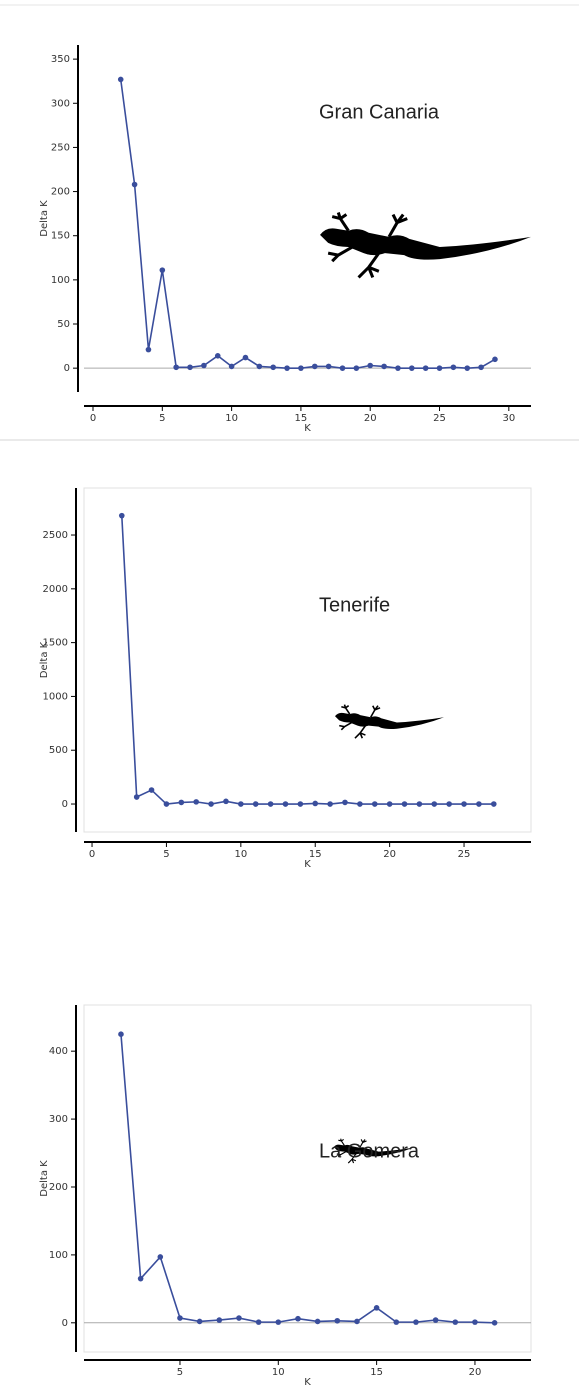  I want to click on y-tick-label: 50, so click(63, 324).